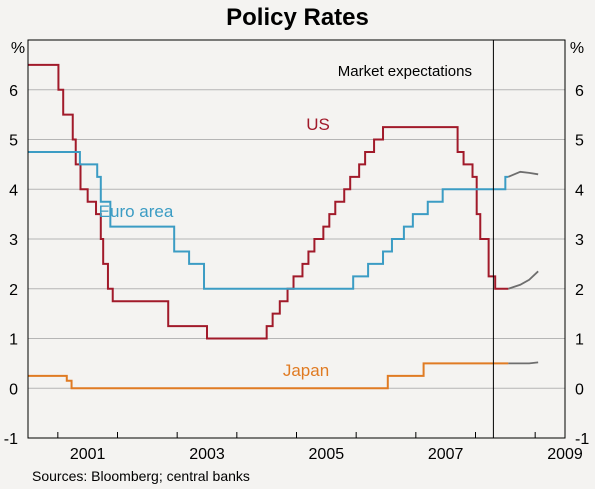 This screenshot has width=595, height=489. Describe the element at coordinates (11, 439) in the screenshot. I see `y-tick-label-left: -1` at that location.